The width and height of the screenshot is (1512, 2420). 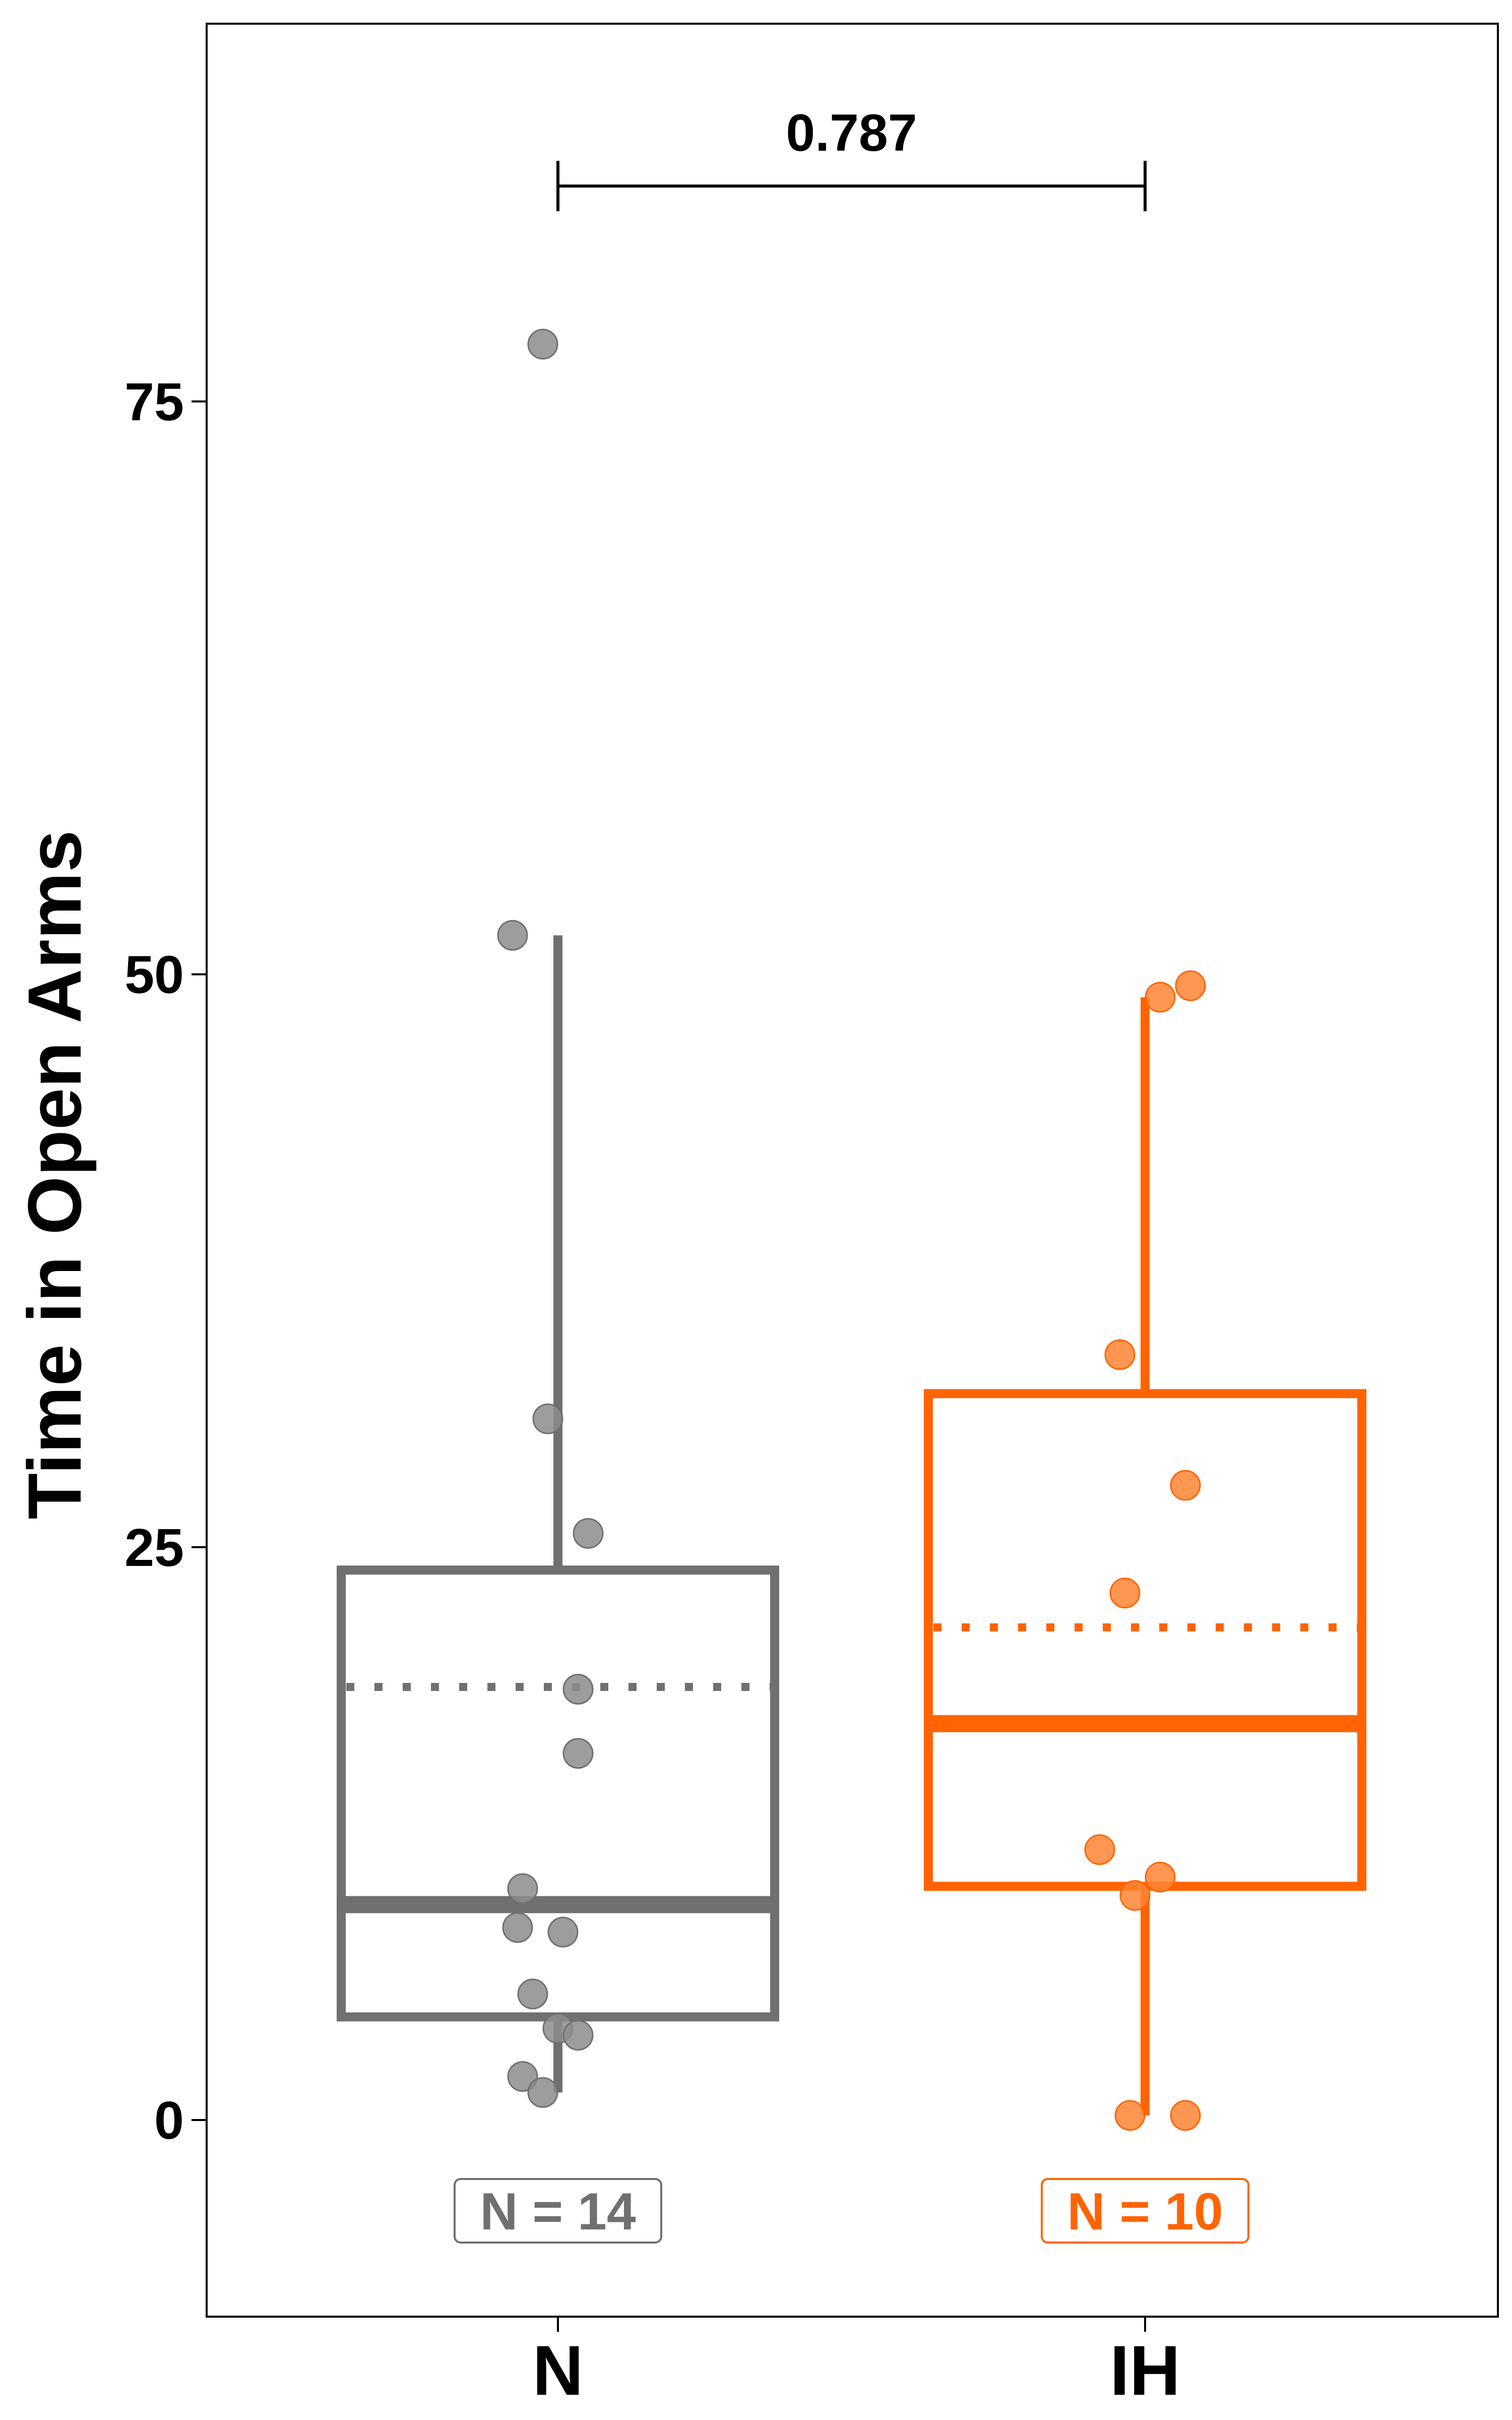 What do you see at coordinates (851, 133) in the screenshot?
I see `p-value-label: 0.787` at bounding box center [851, 133].